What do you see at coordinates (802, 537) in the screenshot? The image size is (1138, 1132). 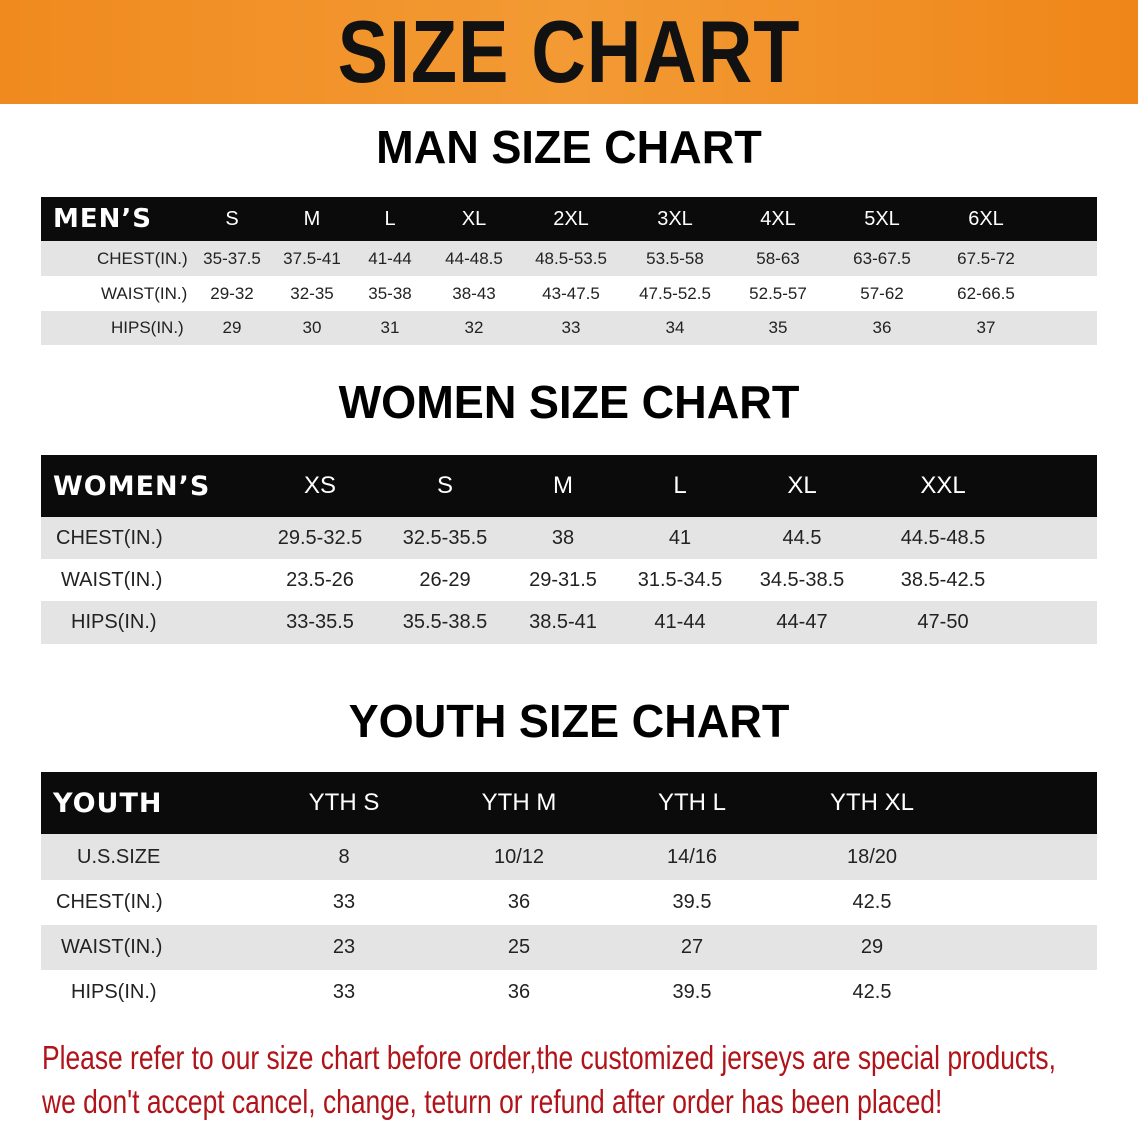 I see `table-cell: 44.5` at bounding box center [802, 537].